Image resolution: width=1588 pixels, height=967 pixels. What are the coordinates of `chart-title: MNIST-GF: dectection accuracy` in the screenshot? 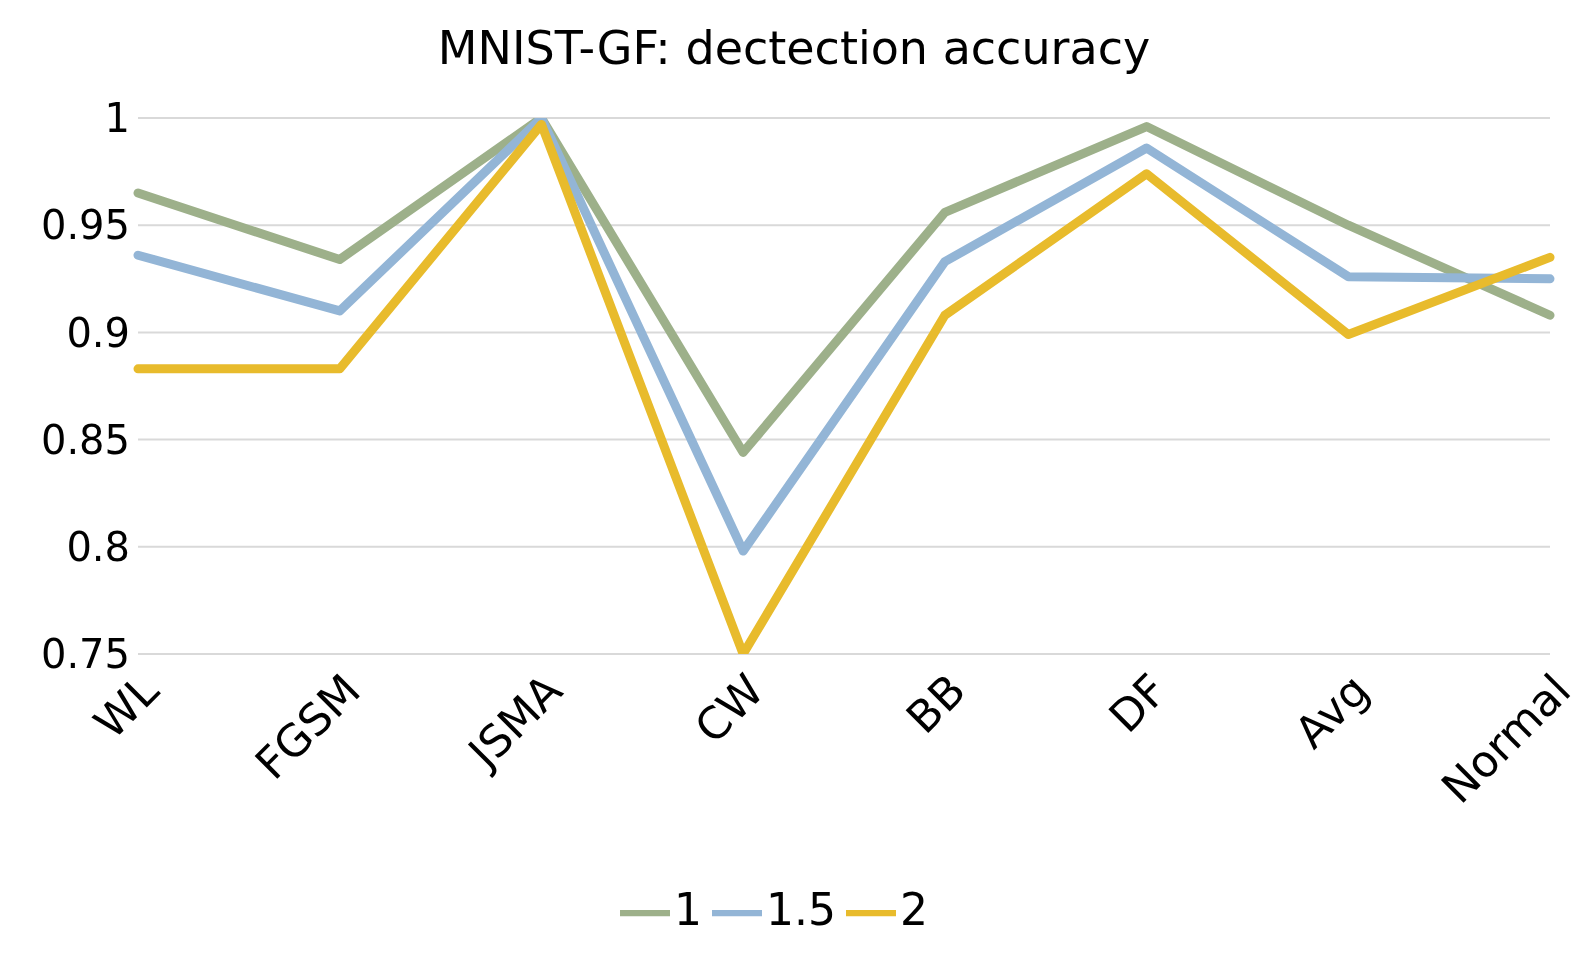 It's located at (794, 48).